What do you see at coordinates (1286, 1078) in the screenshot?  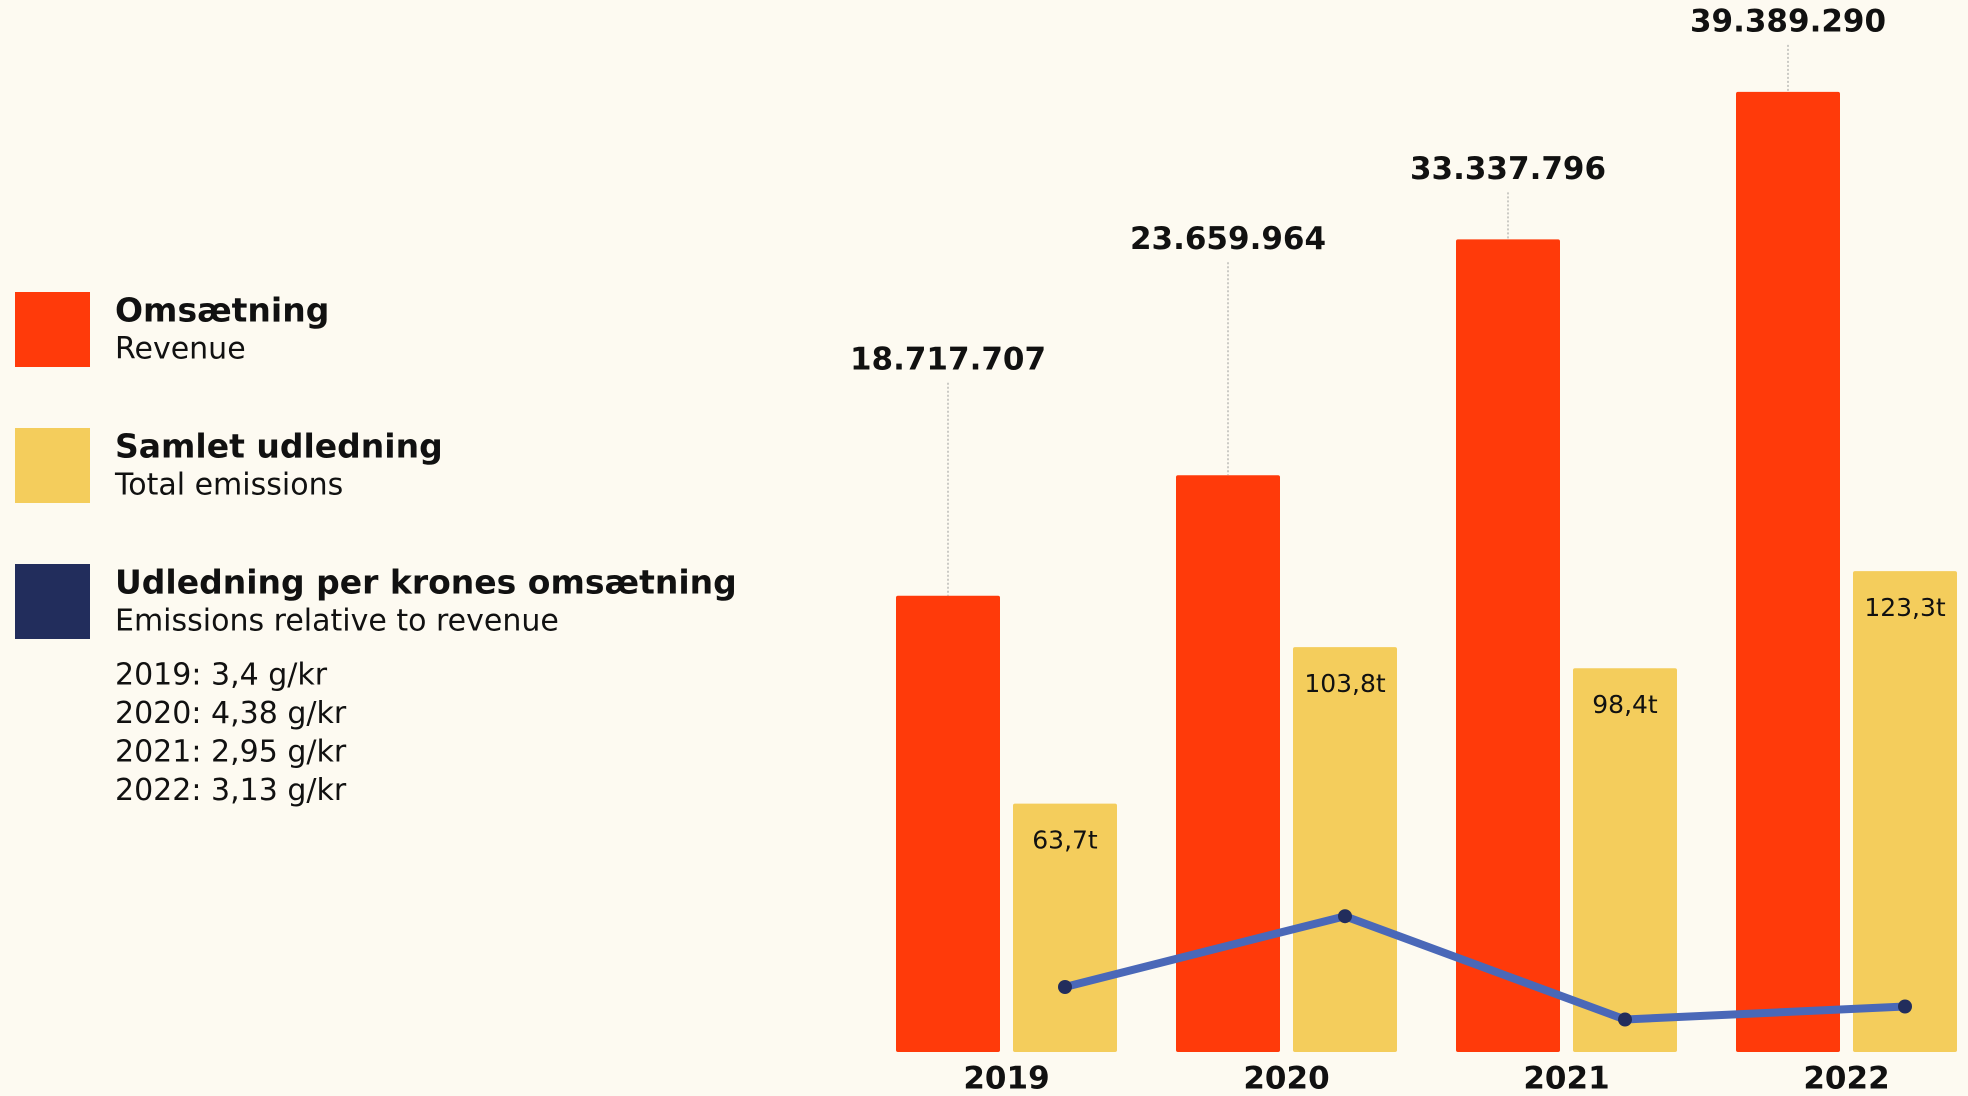 I see `x-tick-label: 2020` at bounding box center [1286, 1078].